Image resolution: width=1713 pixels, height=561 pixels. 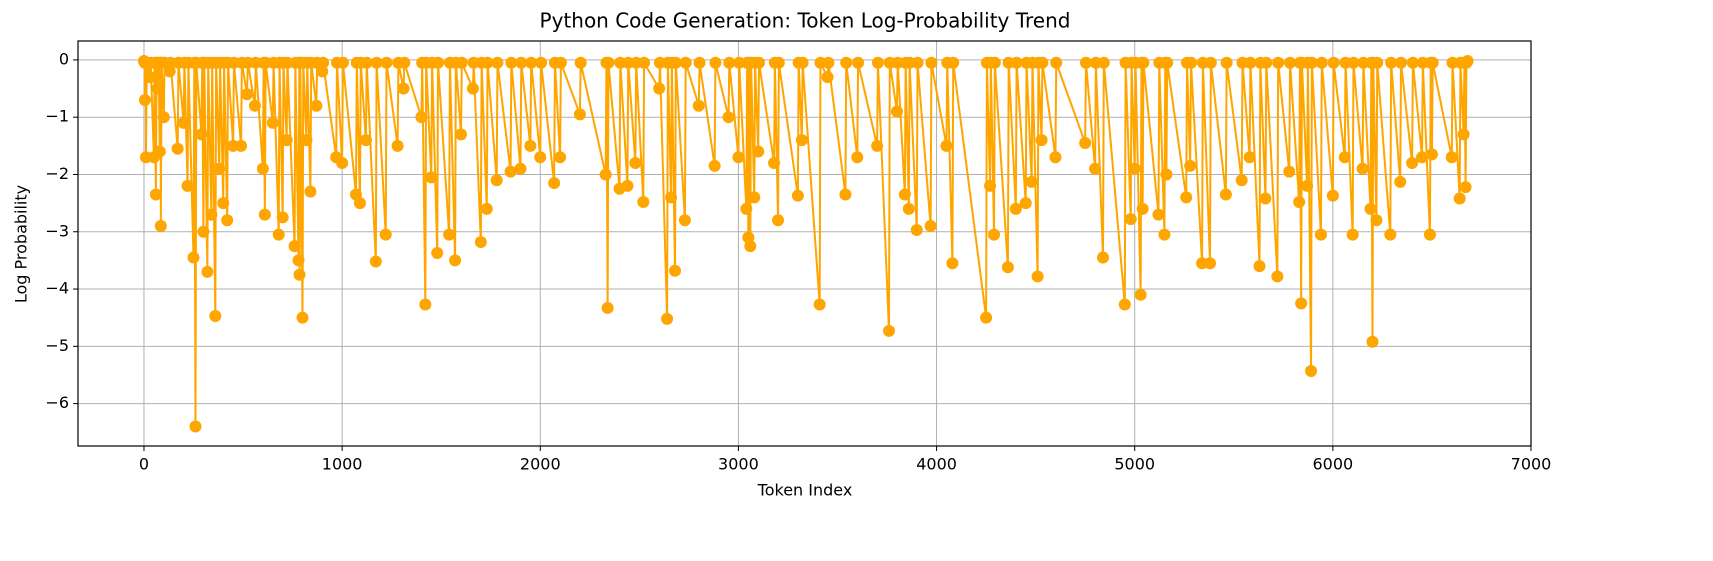 What do you see at coordinates (57, 402) in the screenshot?
I see `y-tick-label: −6` at bounding box center [57, 402].